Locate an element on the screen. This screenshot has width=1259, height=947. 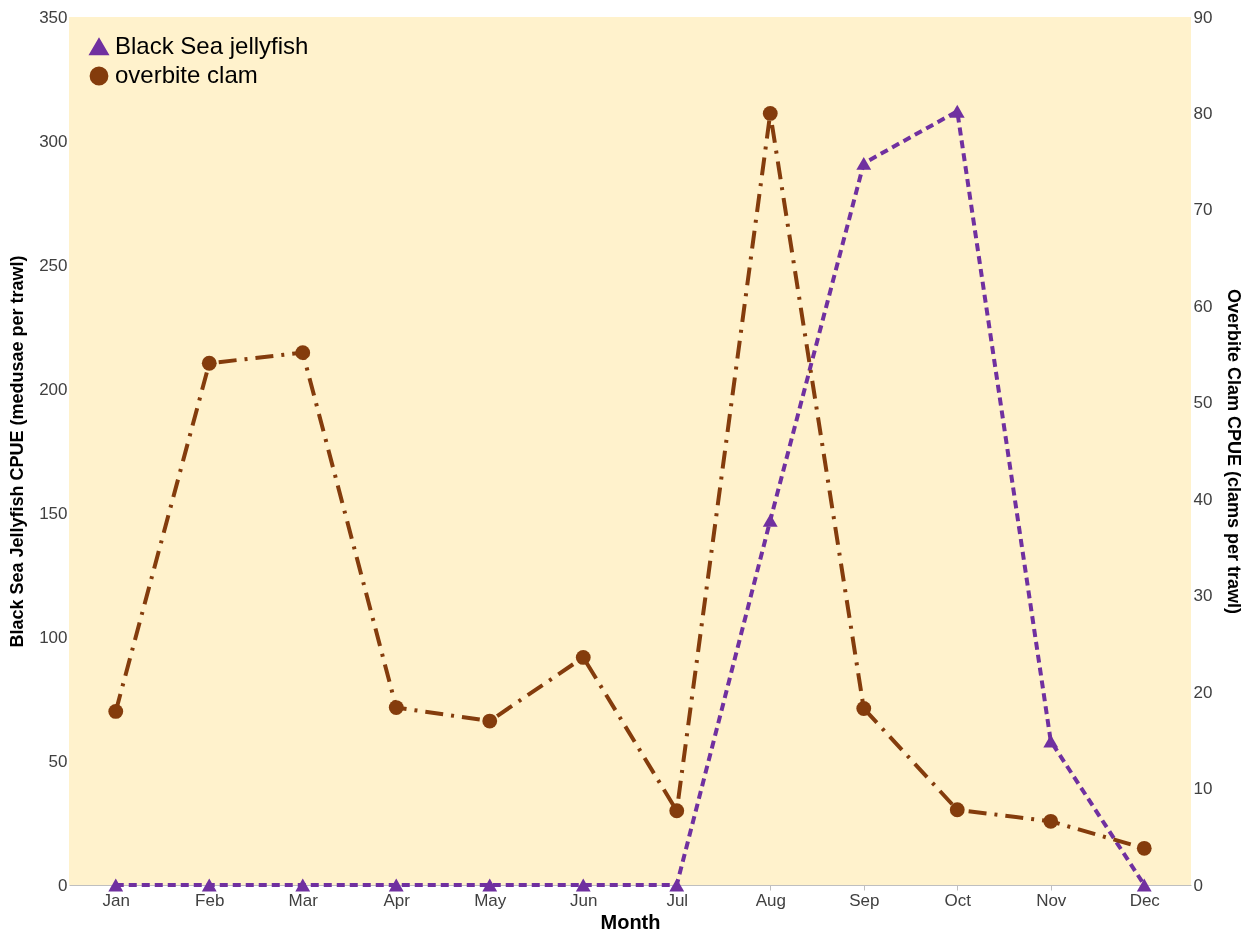
x-axis-title: Month is located at coordinates (630, 921).